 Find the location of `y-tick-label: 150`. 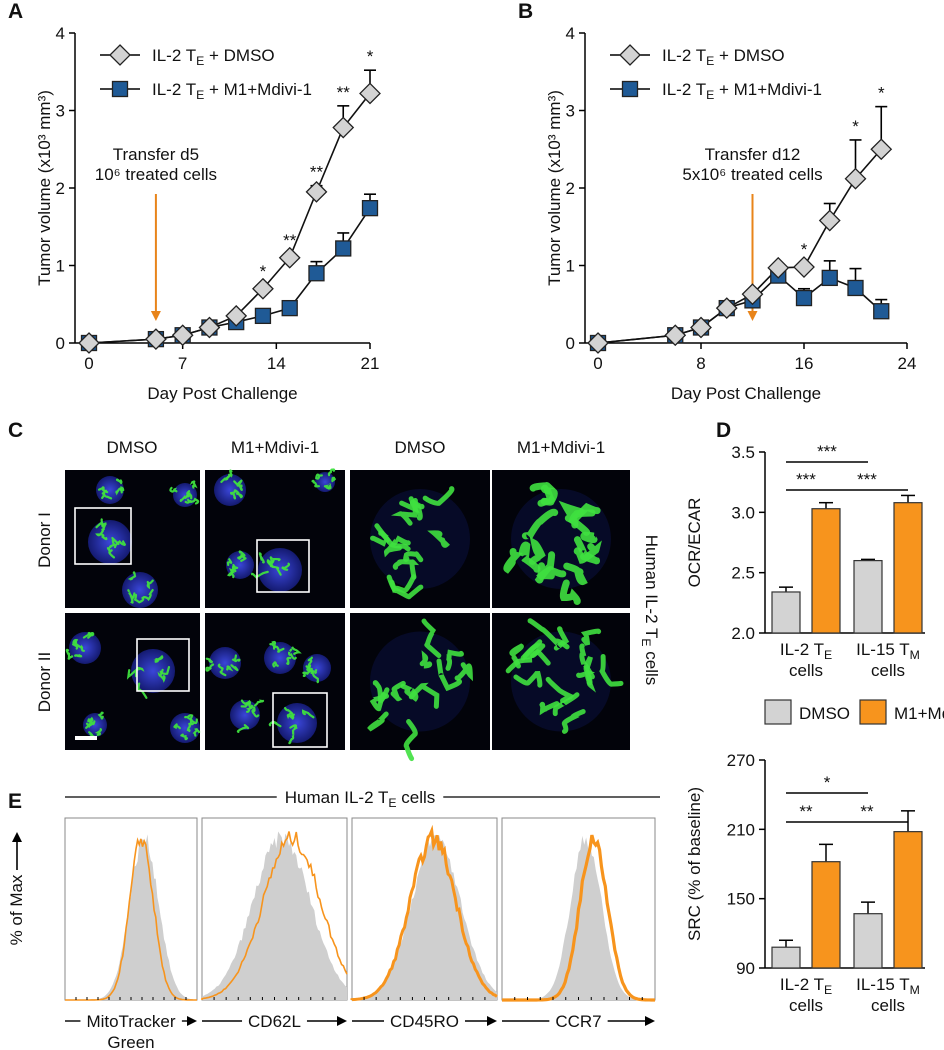

y-tick-label: 150 is located at coordinates (741, 899).